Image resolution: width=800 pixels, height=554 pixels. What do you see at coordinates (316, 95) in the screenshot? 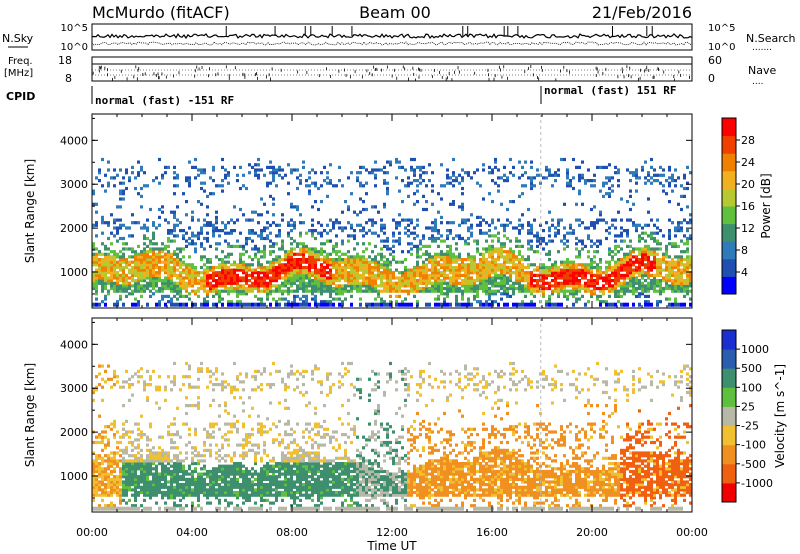
I see `cpid-strip` at bounding box center [316, 95].